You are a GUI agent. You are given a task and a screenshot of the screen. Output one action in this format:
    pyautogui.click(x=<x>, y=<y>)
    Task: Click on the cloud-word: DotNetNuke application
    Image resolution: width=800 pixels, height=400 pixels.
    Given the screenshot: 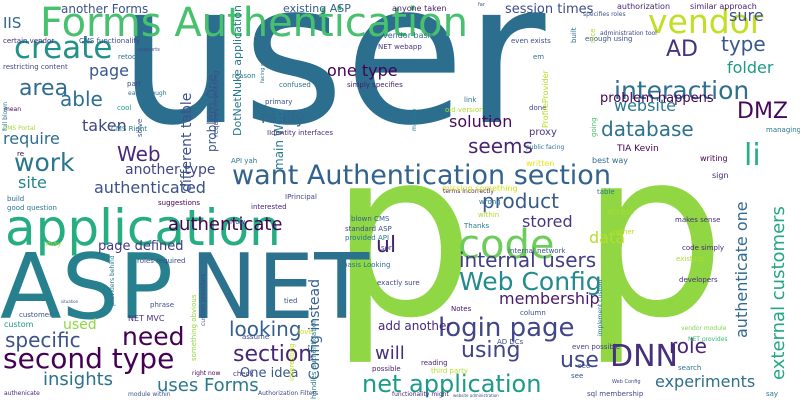 What is the action you would take?
    pyautogui.click(x=237, y=70)
    